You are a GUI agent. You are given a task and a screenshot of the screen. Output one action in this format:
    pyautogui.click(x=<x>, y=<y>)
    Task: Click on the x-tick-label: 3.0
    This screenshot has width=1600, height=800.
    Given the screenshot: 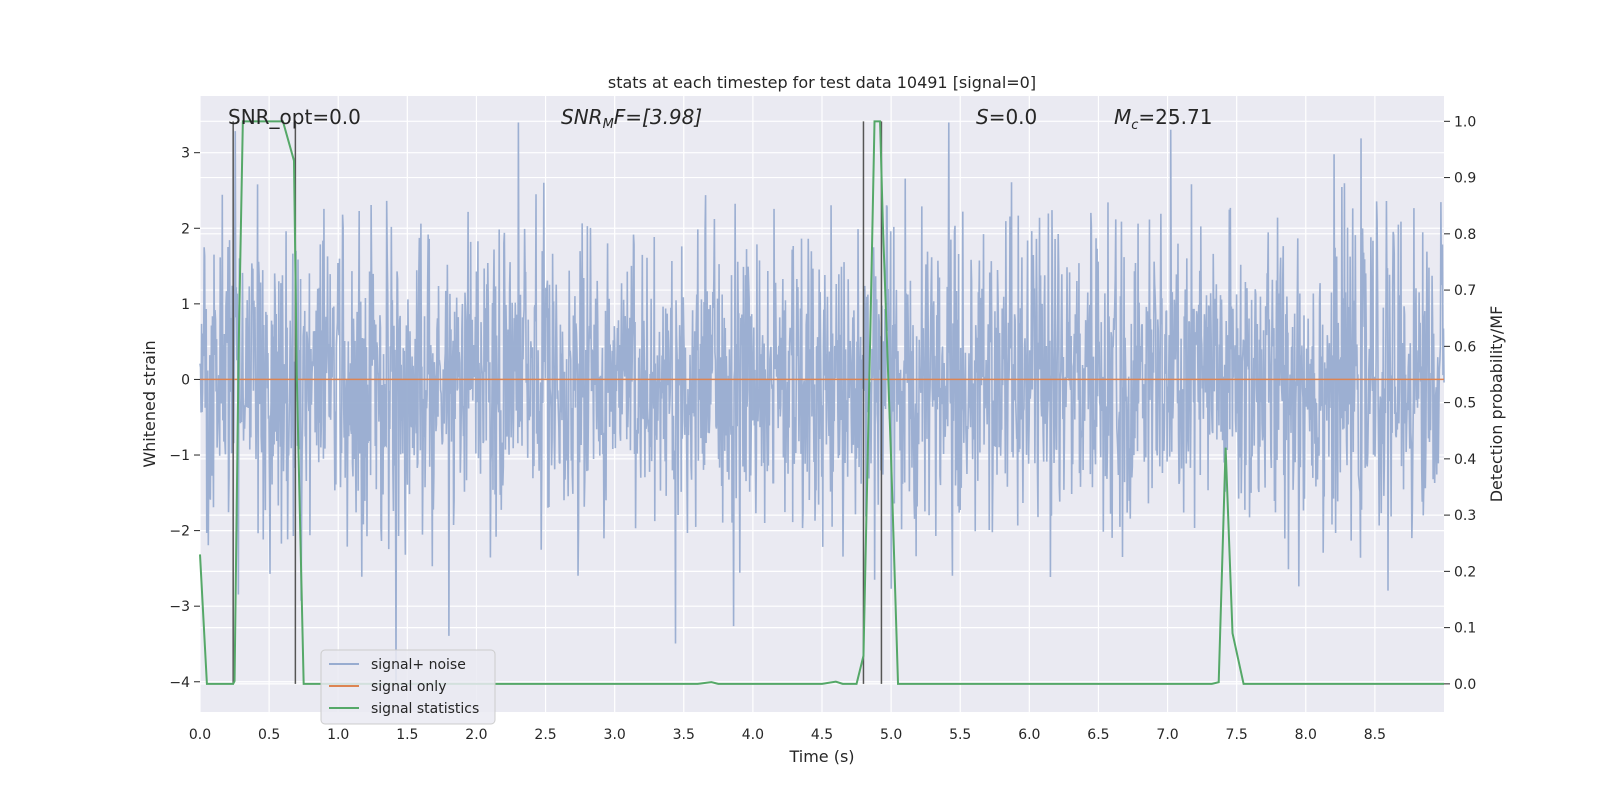 What is the action you would take?
    pyautogui.click(x=615, y=735)
    